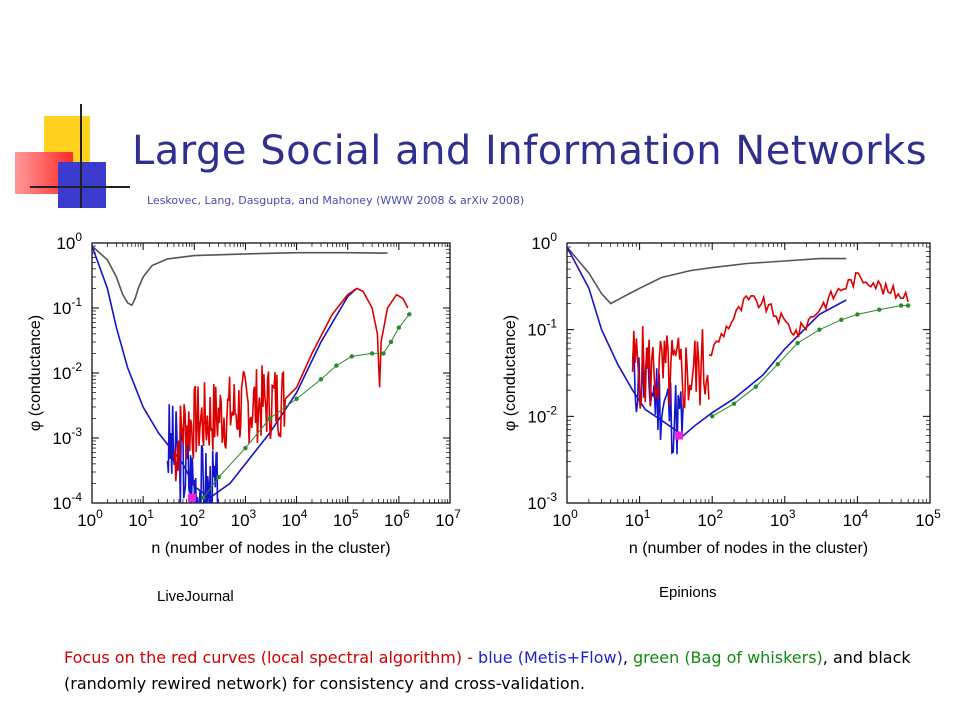  What do you see at coordinates (728, 657) in the screenshot?
I see `caption-green-text: green (Bag of whiskers)` at bounding box center [728, 657].